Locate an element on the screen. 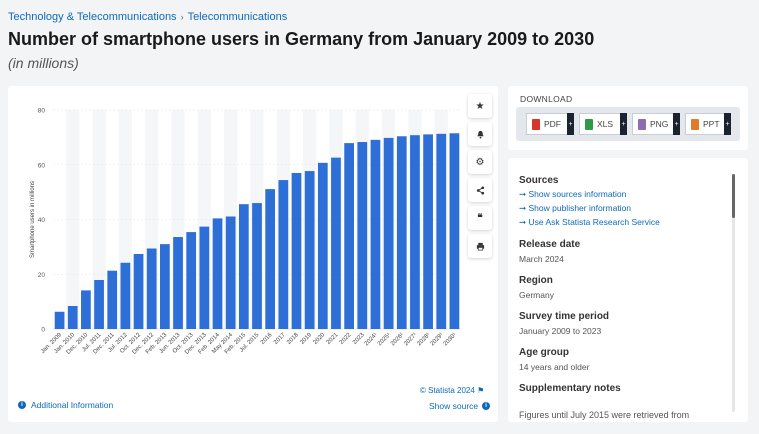 The height and width of the screenshot is (434, 759). show-publisher-link: ➞ Show publisher information is located at coordinates (624, 208).